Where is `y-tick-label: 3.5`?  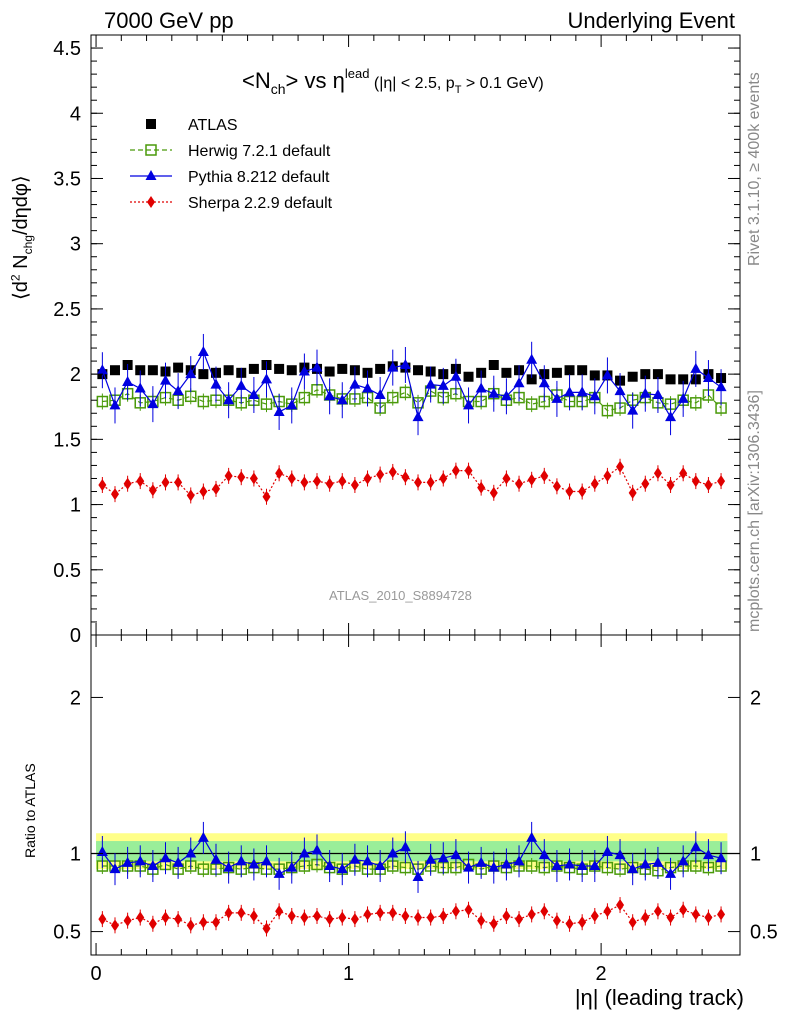
y-tick-label: 3.5 is located at coordinates (67, 179).